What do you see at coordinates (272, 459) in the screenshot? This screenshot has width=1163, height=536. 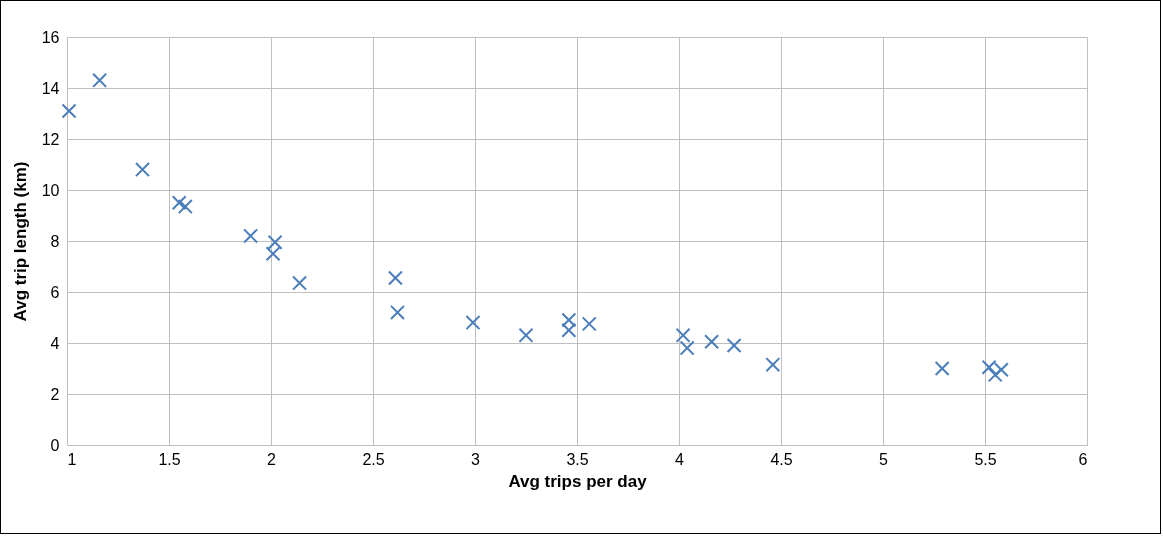 I see `x-tick-label: 2` at bounding box center [272, 459].